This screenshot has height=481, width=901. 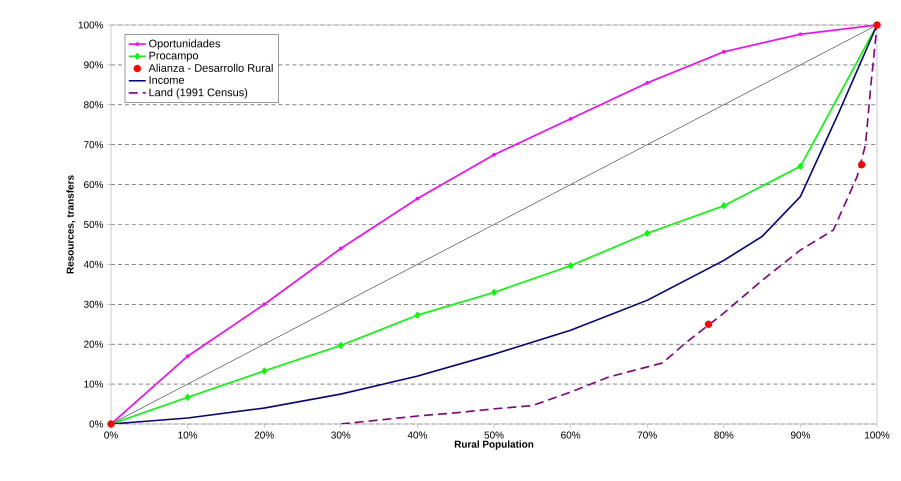 I want to click on x-tick-label: 60%, so click(x=570, y=435).